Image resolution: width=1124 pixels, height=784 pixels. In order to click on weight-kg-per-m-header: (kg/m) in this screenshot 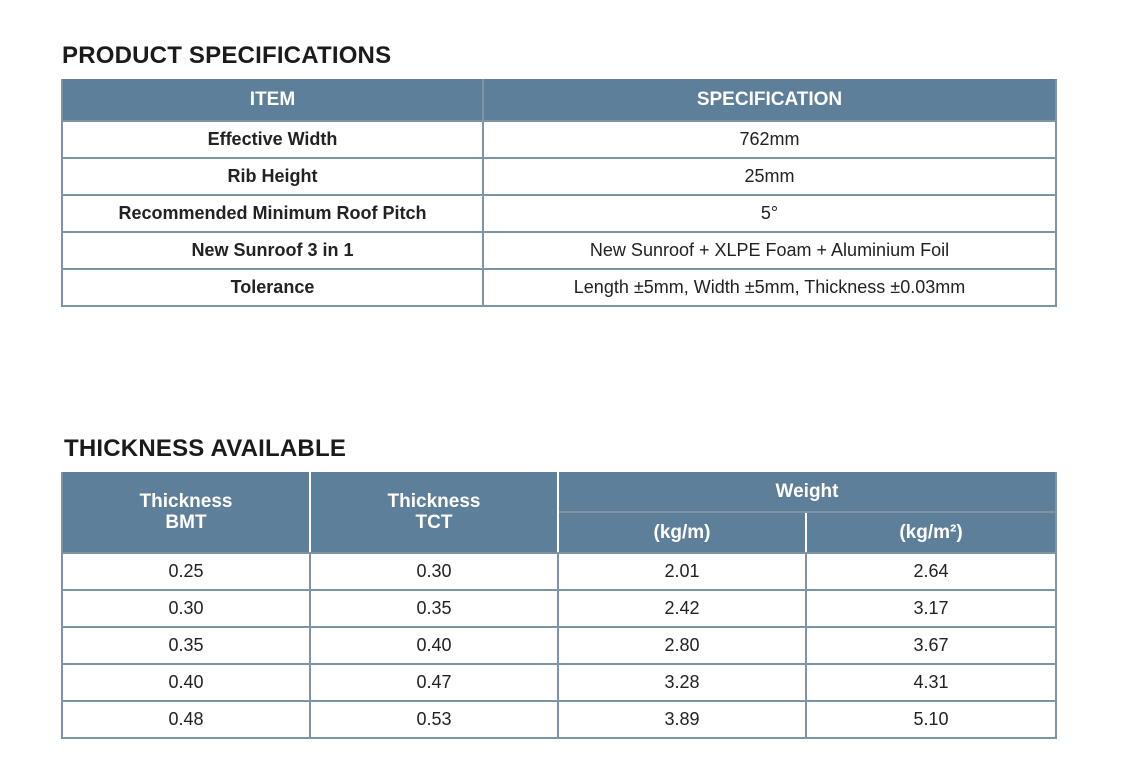, I will do `click(682, 532)`.